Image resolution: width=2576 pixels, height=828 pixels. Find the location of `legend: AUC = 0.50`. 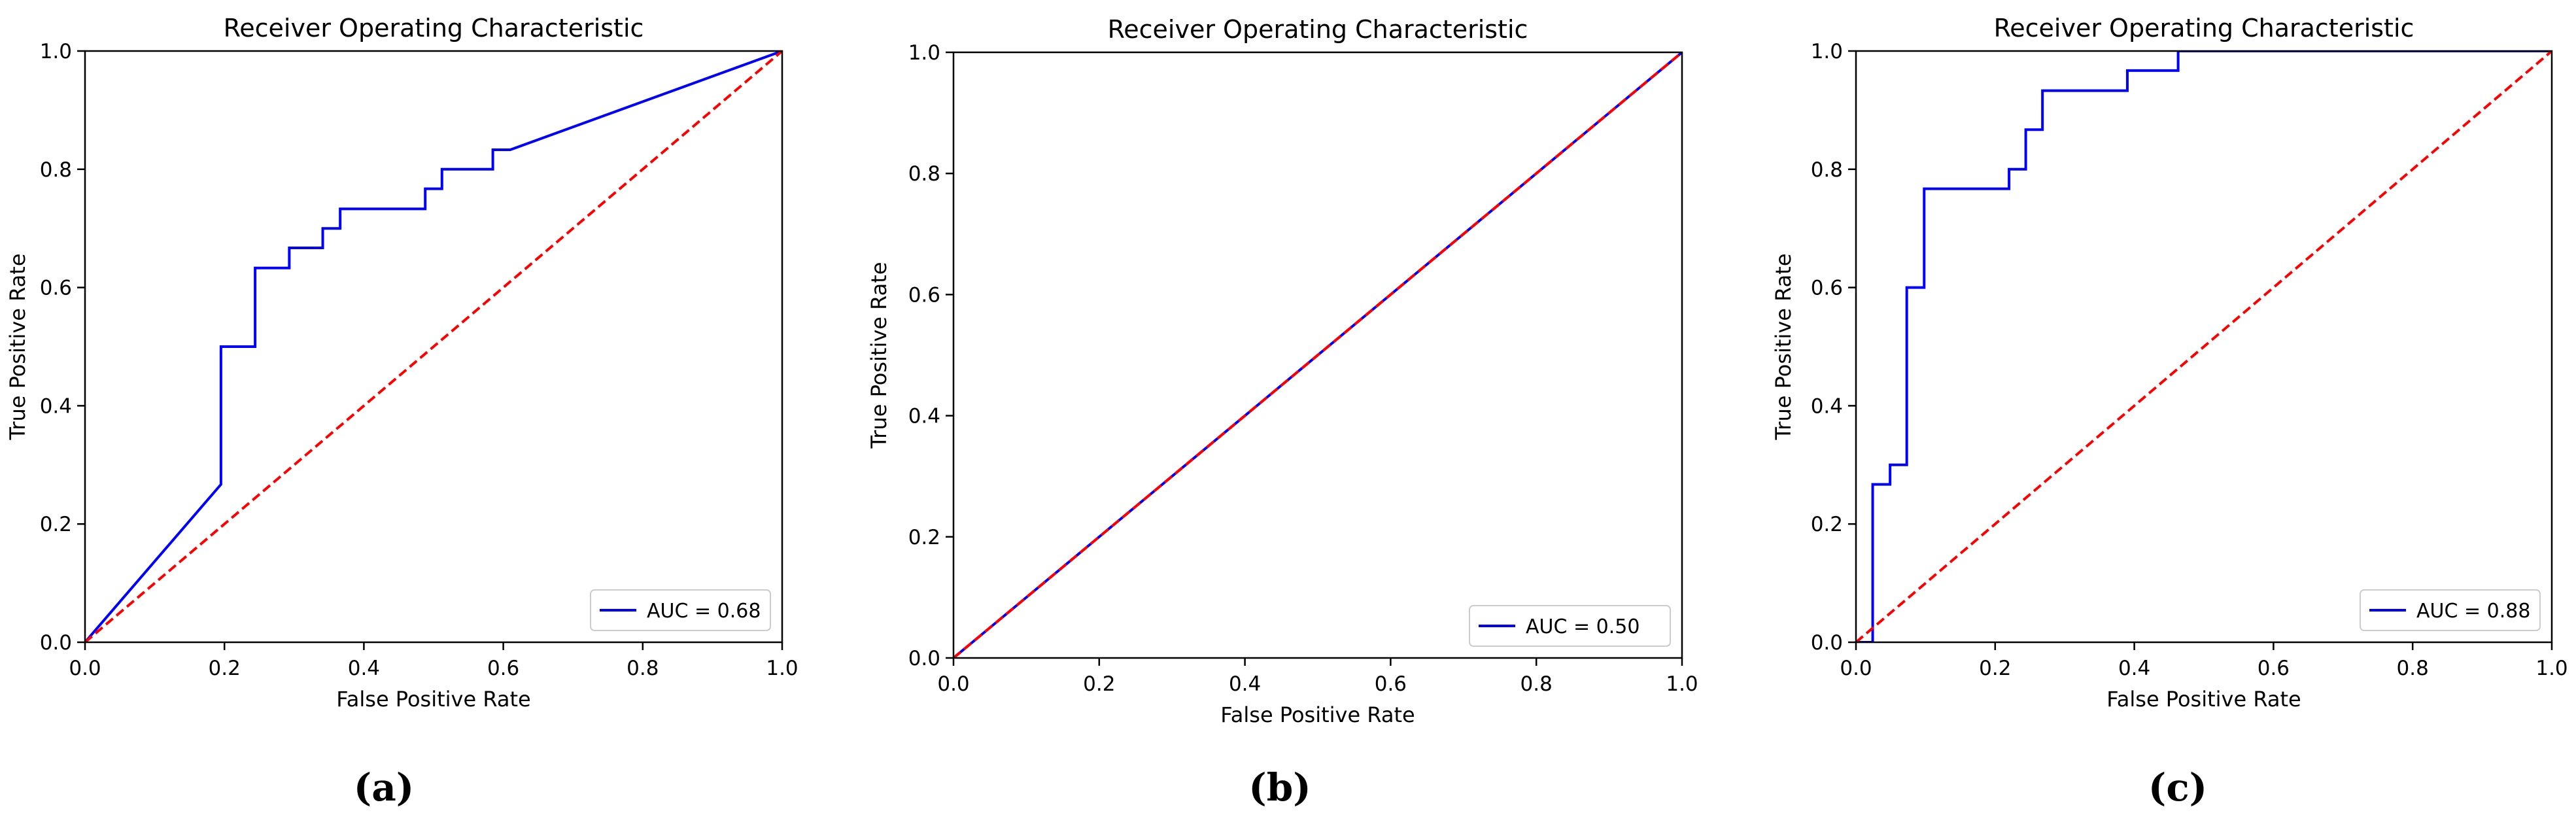

legend: AUC = 0.50 is located at coordinates (1570, 626).